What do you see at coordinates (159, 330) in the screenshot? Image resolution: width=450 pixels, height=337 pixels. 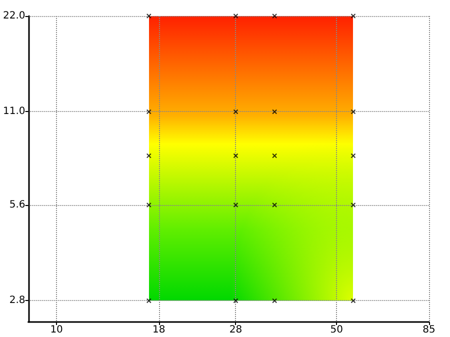 I see `x-tick-label: 18` at bounding box center [159, 330].